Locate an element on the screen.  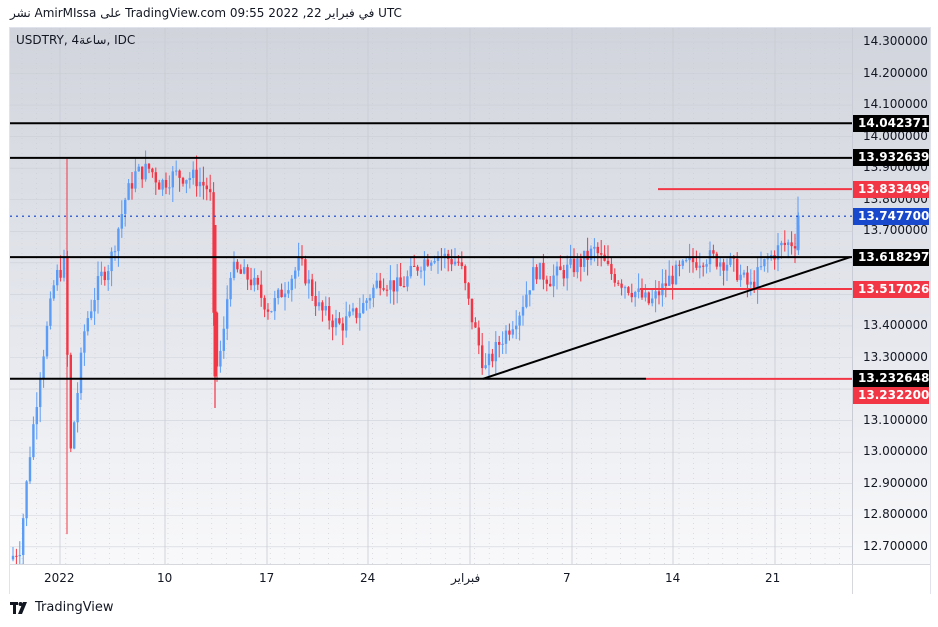
price-tick-label: 14.000000 is located at coordinates (895, 135).